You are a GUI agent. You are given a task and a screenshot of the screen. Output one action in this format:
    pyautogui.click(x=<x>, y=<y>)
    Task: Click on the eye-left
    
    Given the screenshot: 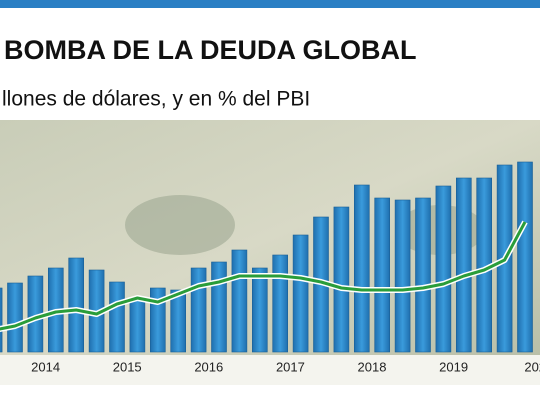 What is the action you would take?
    pyautogui.click(x=180, y=225)
    